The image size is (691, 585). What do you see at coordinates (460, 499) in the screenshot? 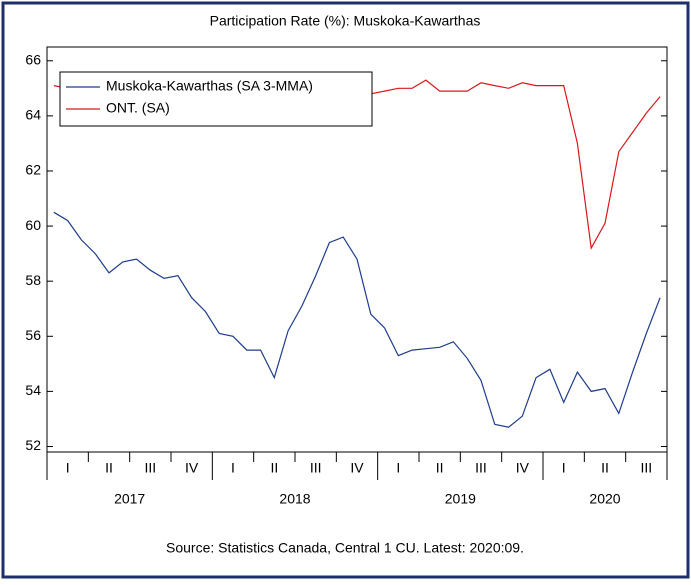
I see `year-label: 2019` at bounding box center [460, 499].